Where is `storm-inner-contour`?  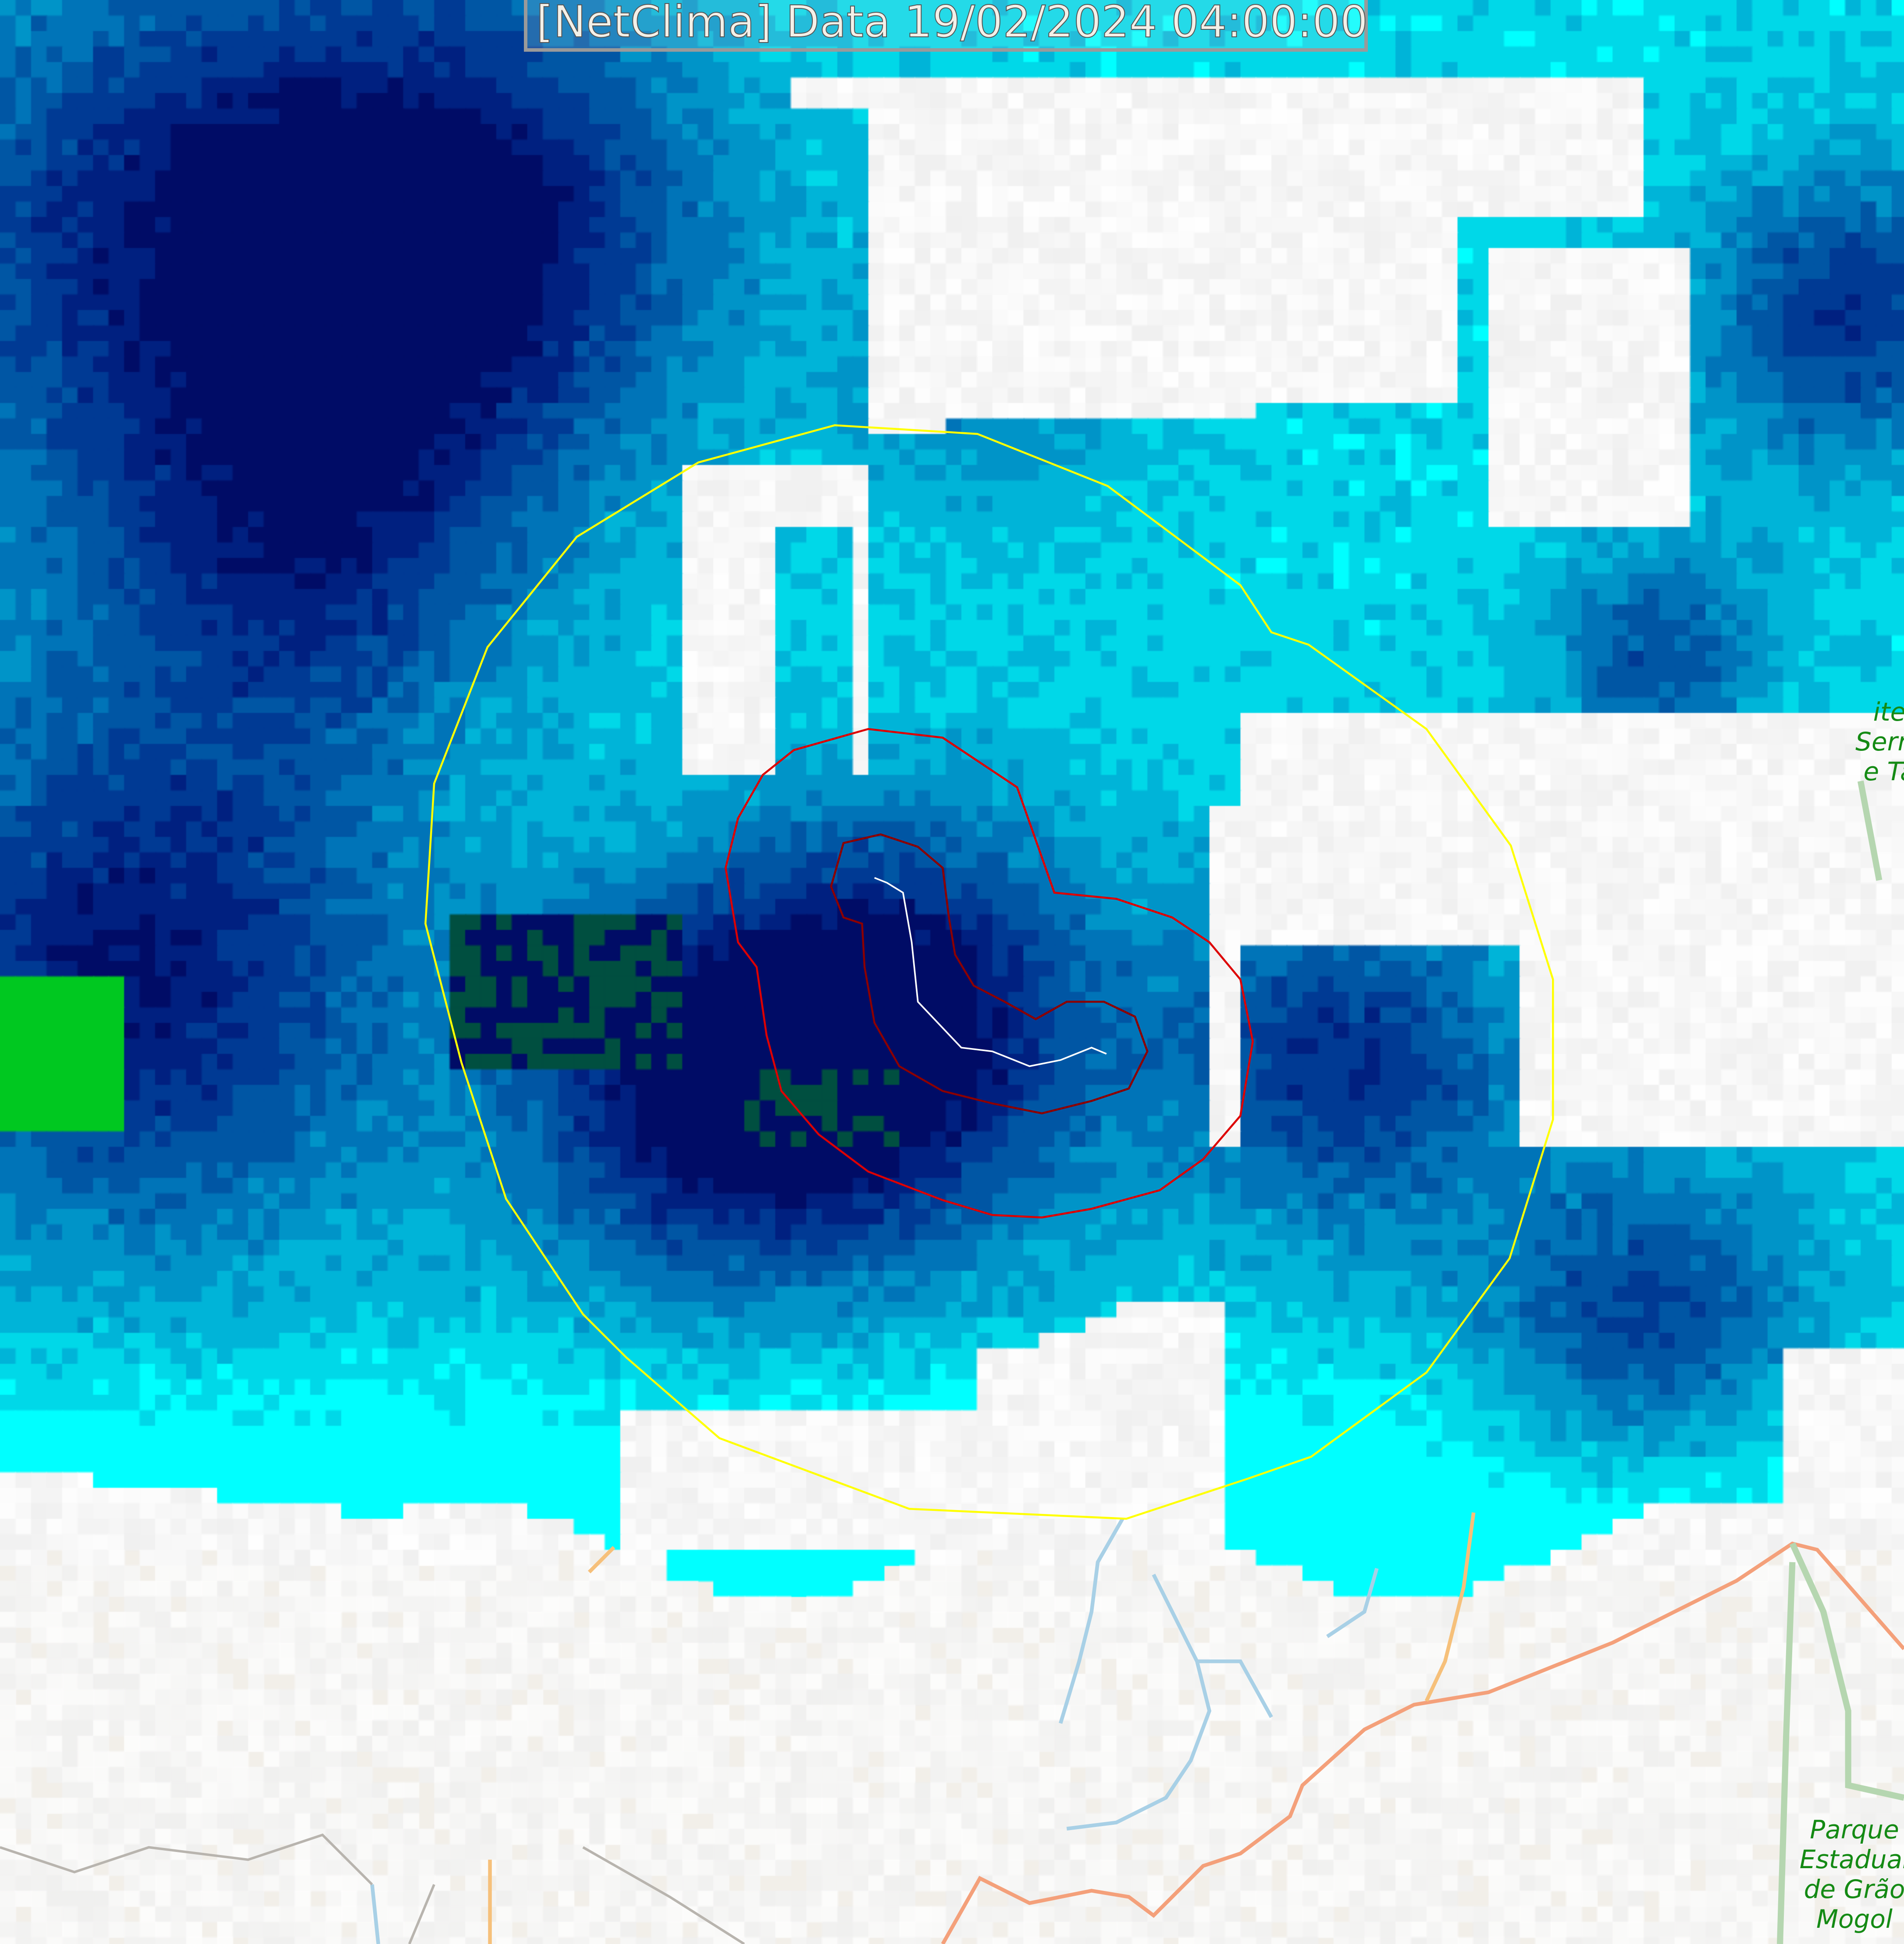 storm-inner-contour is located at coordinates (989, 974).